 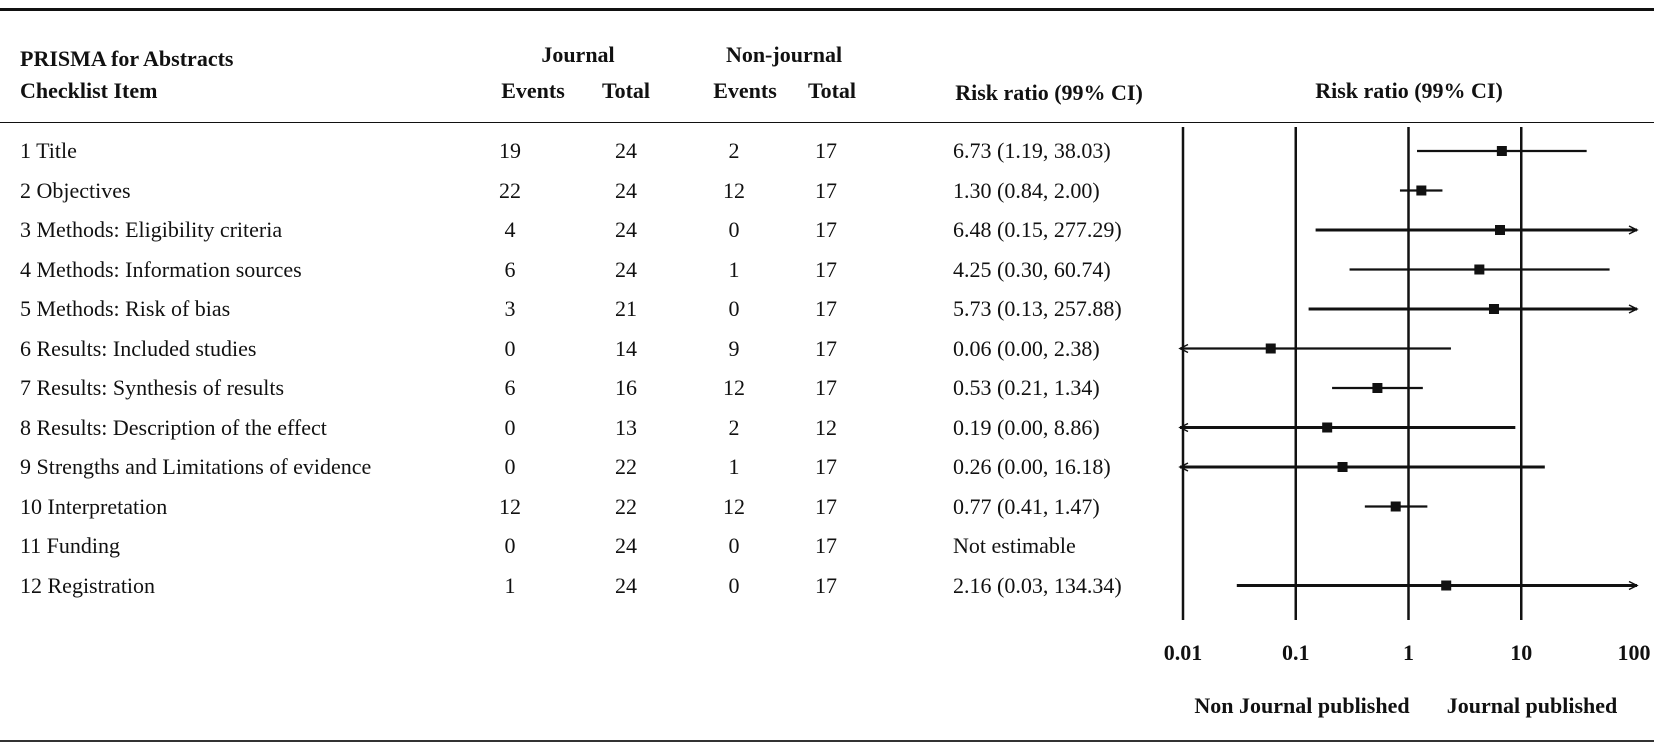 What do you see at coordinates (1408, 652) in the screenshot?
I see `x-tick-label-1: 1` at bounding box center [1408, 652].